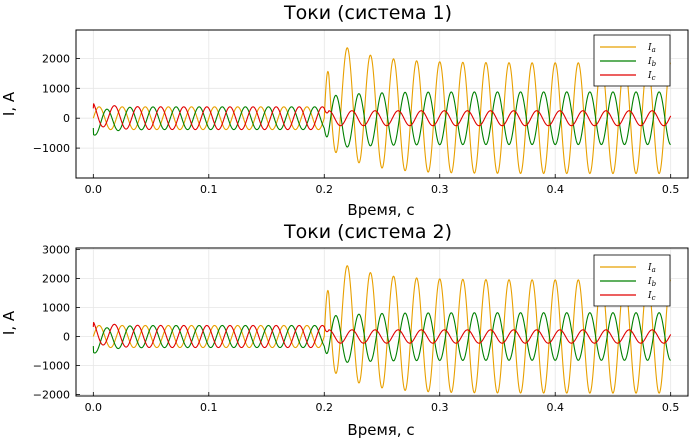 This screenshot has width=700, height=440. What do you see at coordinates (56, 249) in the screenshot?
I see `y-tick-label: 3000` at bounding box center [56, 249].